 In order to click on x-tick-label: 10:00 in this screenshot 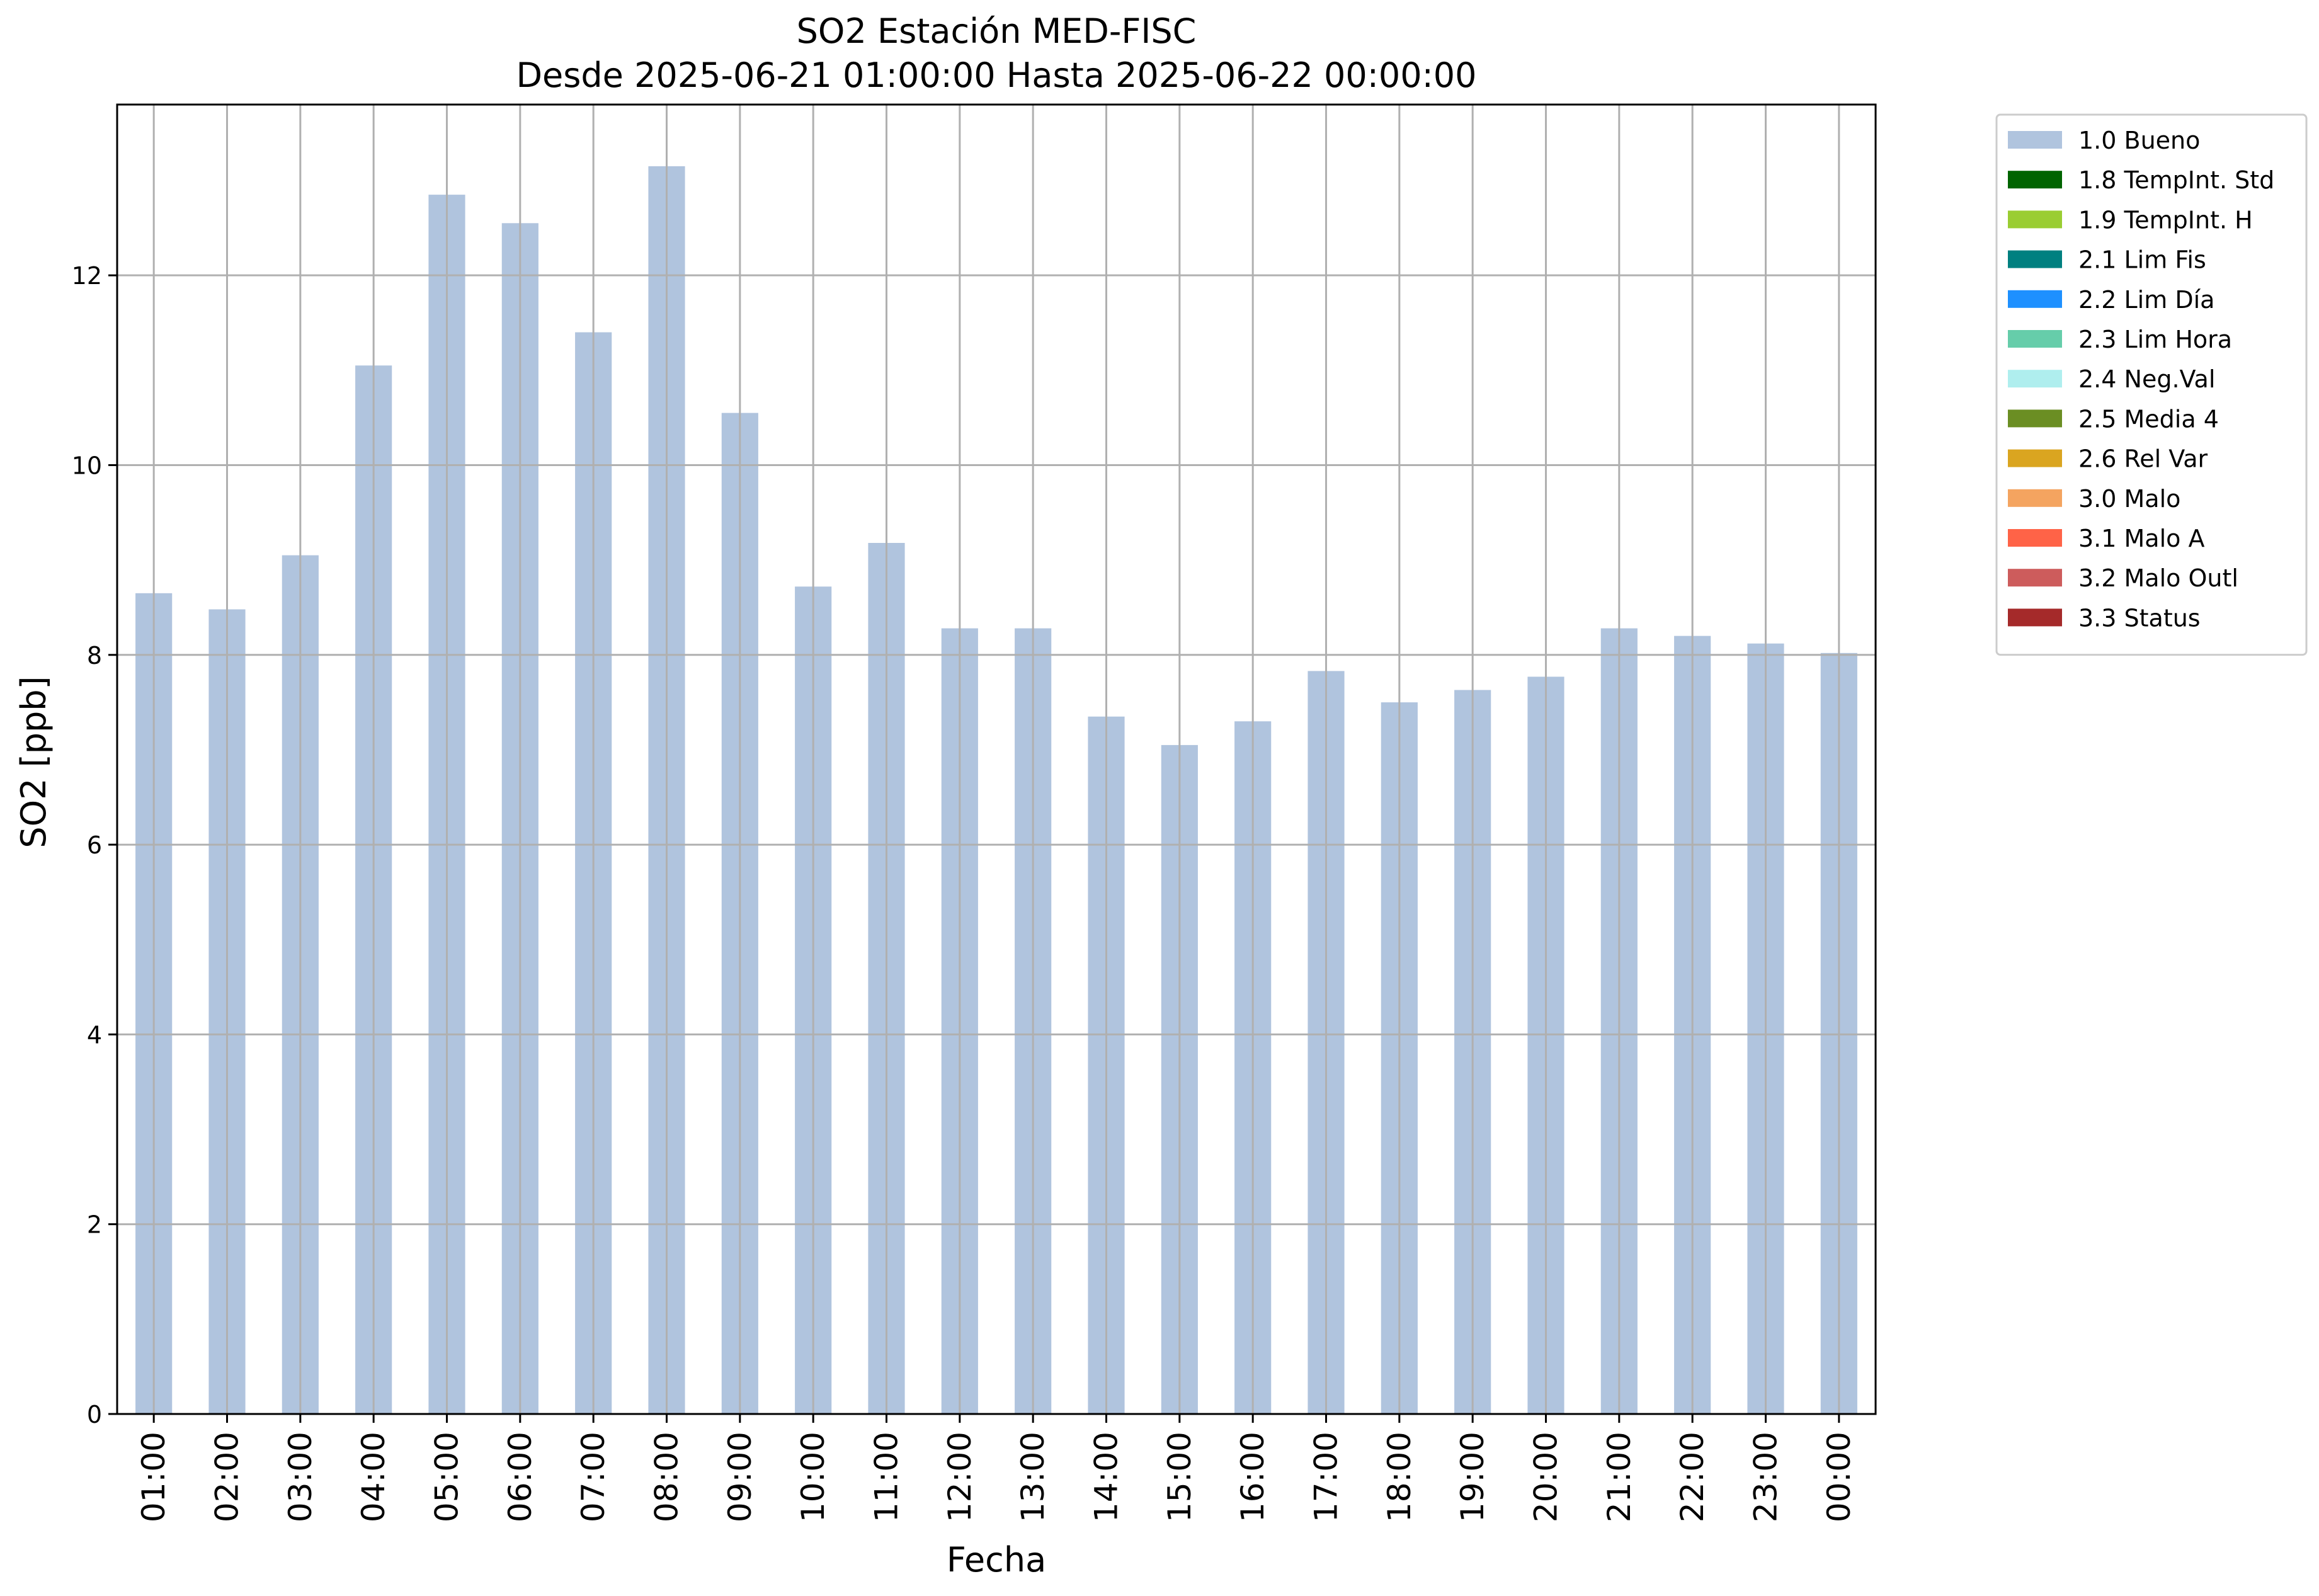, I will do `click(813, 1477)`.